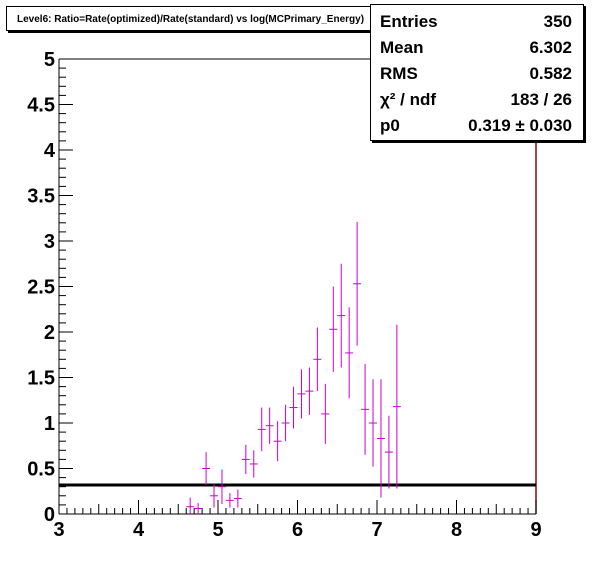 Image resolution: width=596 pixels, height=572 pixels. I want to click on stats-label-rms: RMS, so click(399, 73).